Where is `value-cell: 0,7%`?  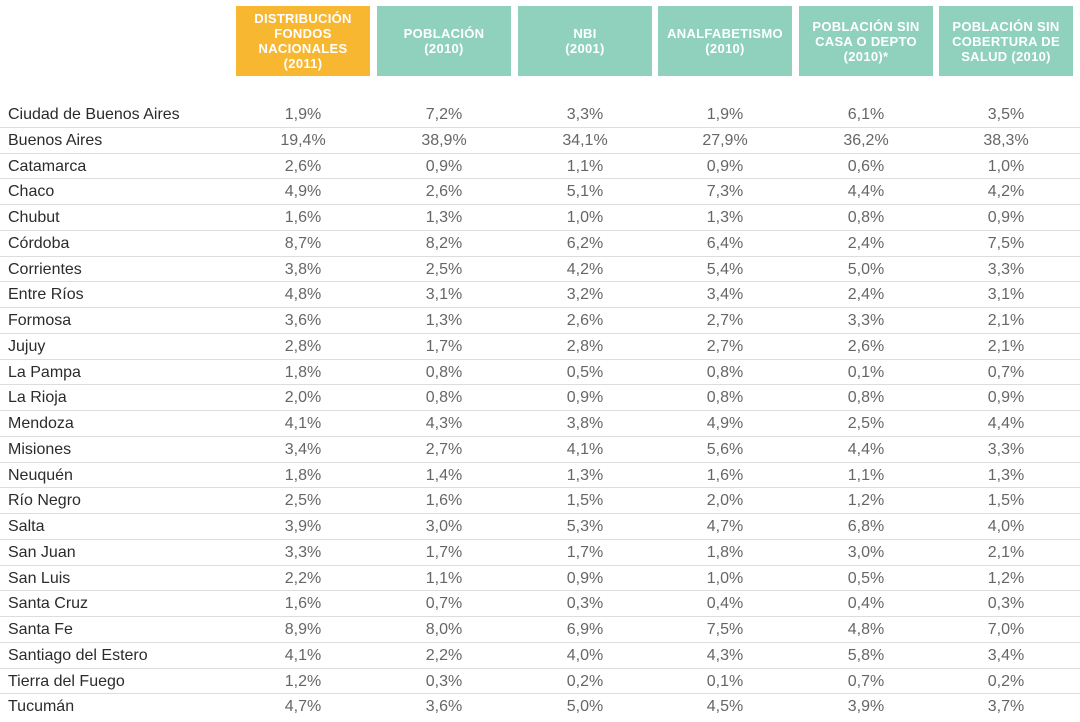 value-cell: 0,7% is located at coordinates (866, 681).